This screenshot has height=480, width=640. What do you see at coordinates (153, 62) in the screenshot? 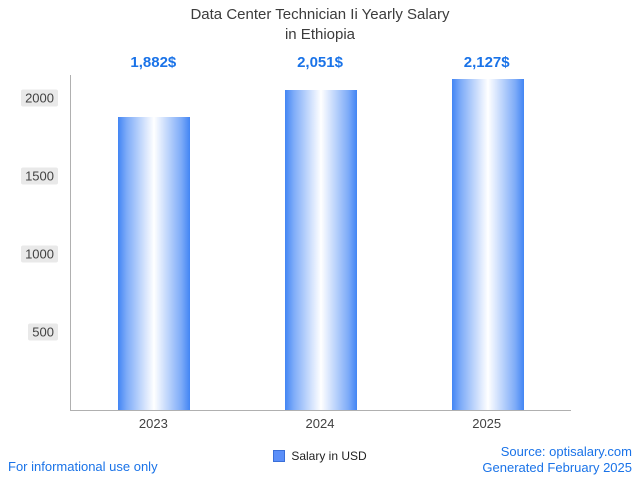
I see `value-label-2023: 1,882$` at bounding box center [153, 62].